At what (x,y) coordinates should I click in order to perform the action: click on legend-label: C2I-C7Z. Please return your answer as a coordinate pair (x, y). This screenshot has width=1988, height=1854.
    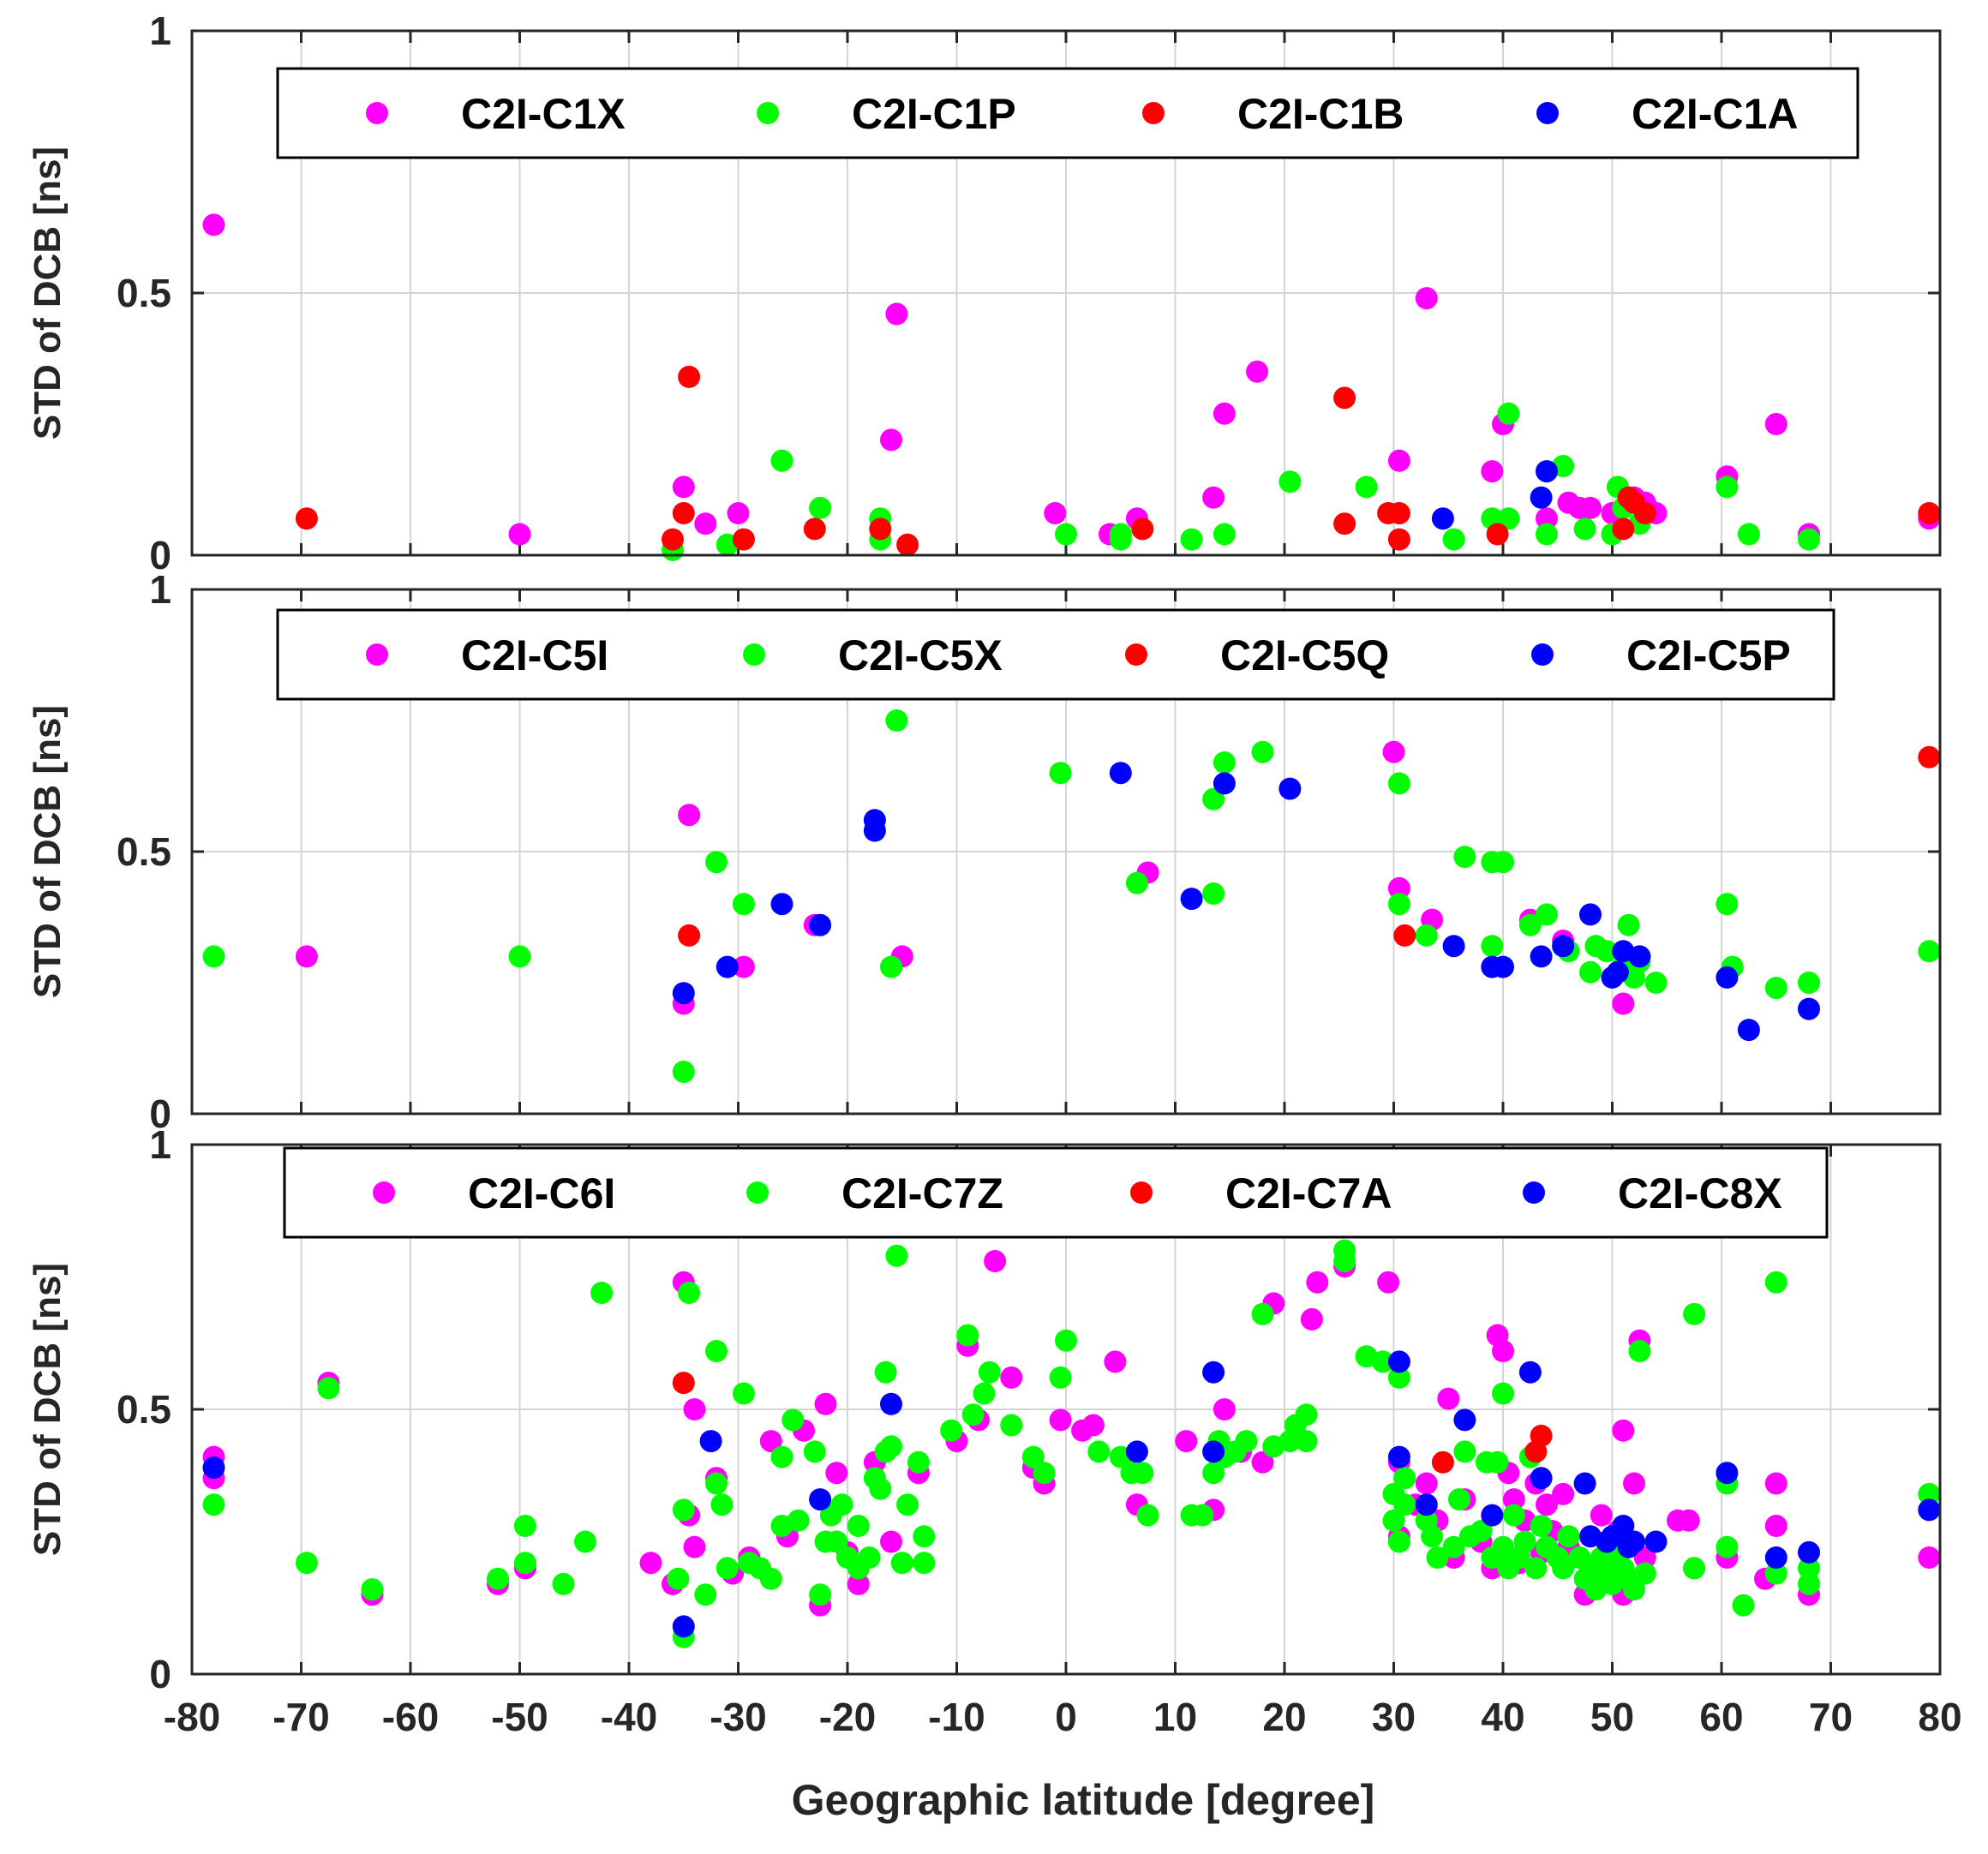
    Looking at the image, I should click on (922, 1193).